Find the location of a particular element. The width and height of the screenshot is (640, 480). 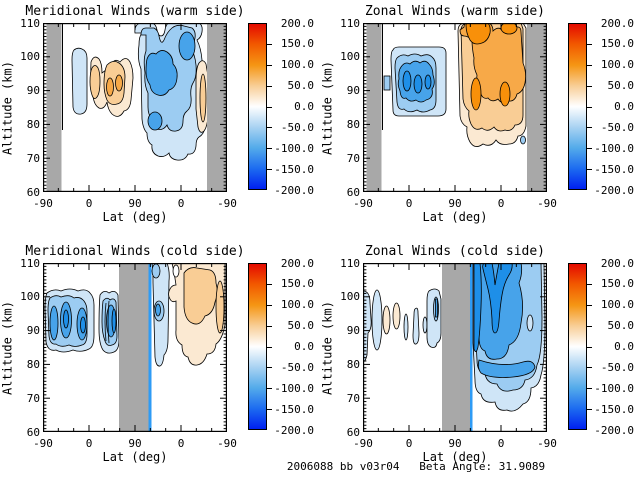

contour-plot-meridional-warm is located at coordinates (135, 107).